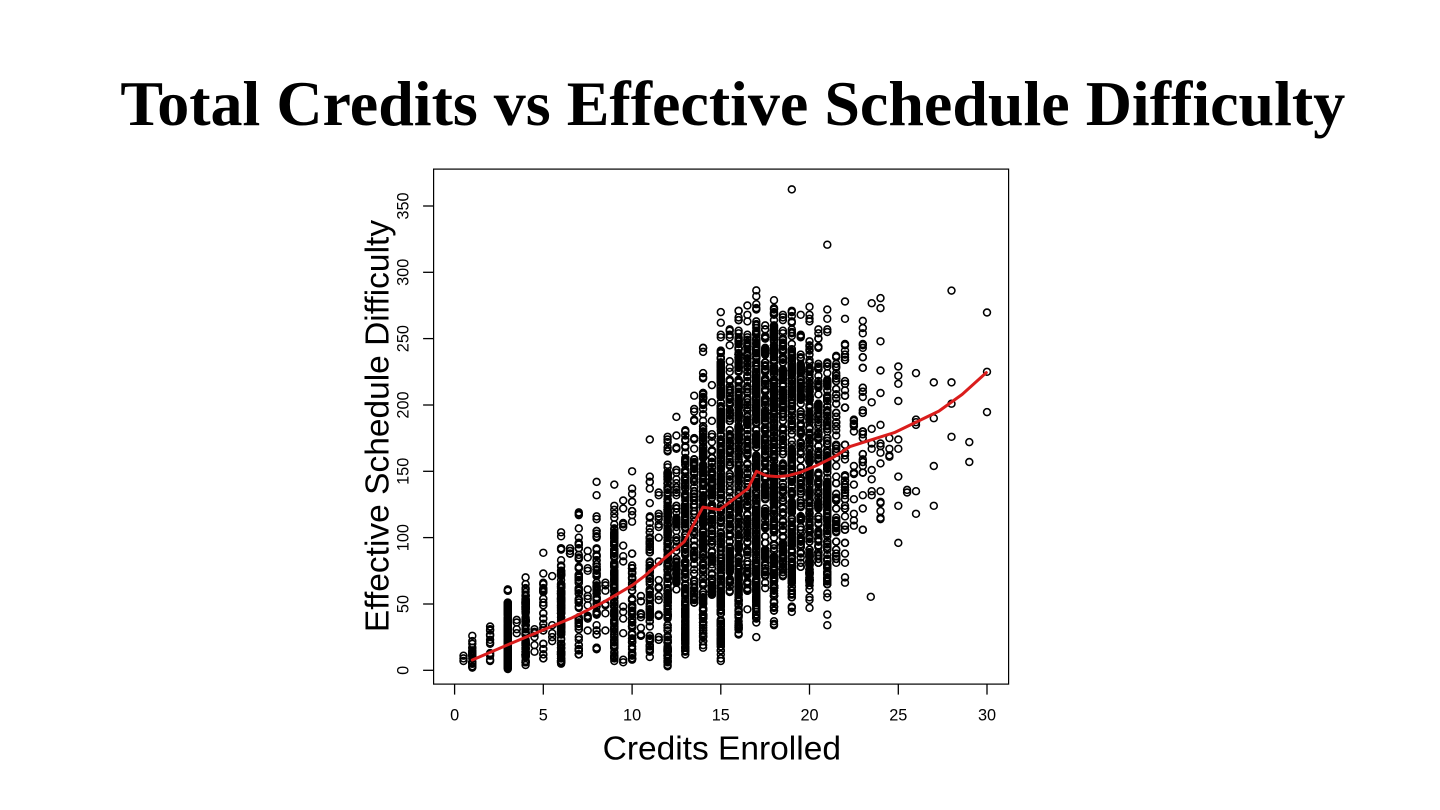 This screenshot has width=1440, height=810. I want to click on svg-text: 200, so click(404, 404).